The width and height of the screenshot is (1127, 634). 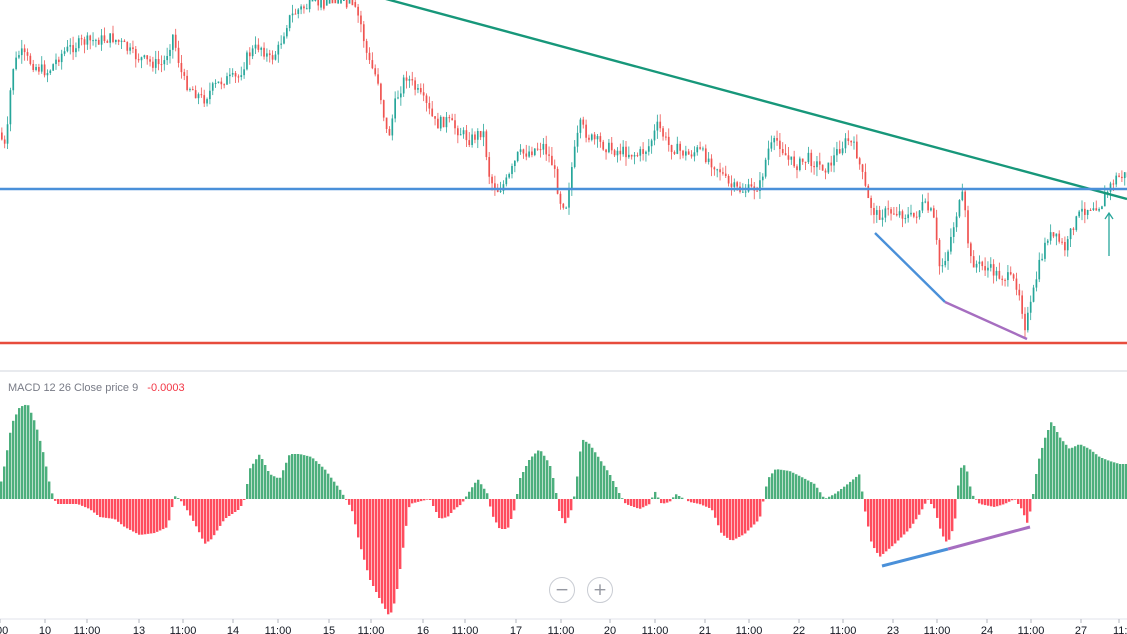 What do you see at coordinates (562, 590) in the screenshot?
I see `zoom-out-button: −` at bounding box center [562, 590].